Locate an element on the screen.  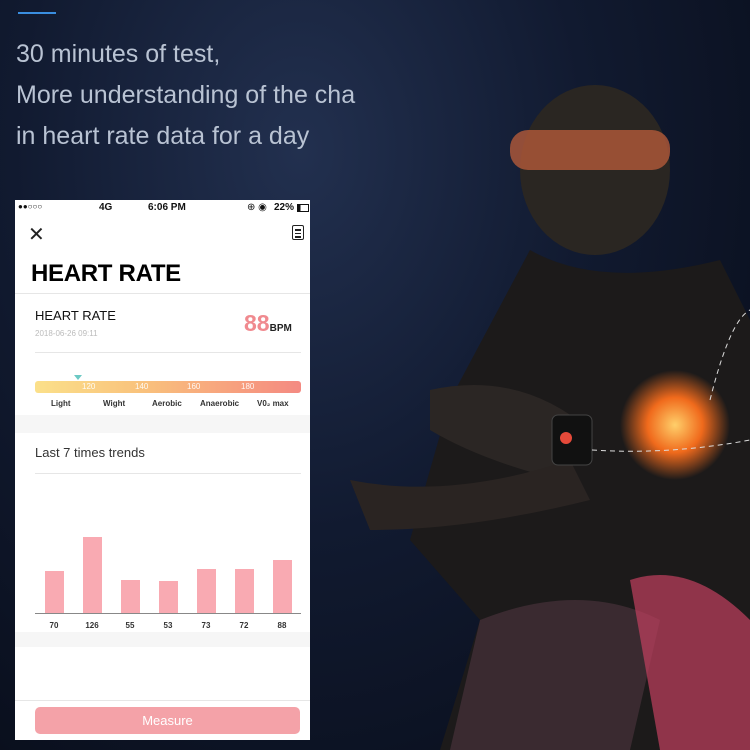
signal-strength: ●●○○○ is located at coordinates (30, 206).